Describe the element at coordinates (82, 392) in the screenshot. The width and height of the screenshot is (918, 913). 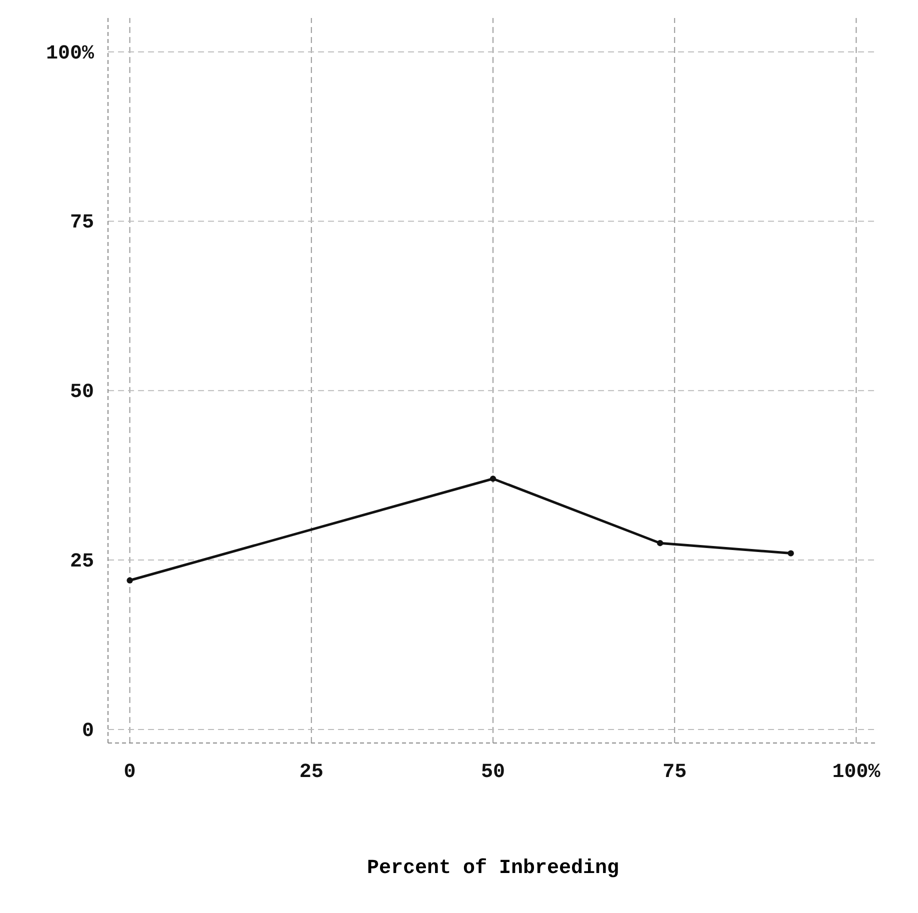
I see `y-tick-label: 50` at that location.